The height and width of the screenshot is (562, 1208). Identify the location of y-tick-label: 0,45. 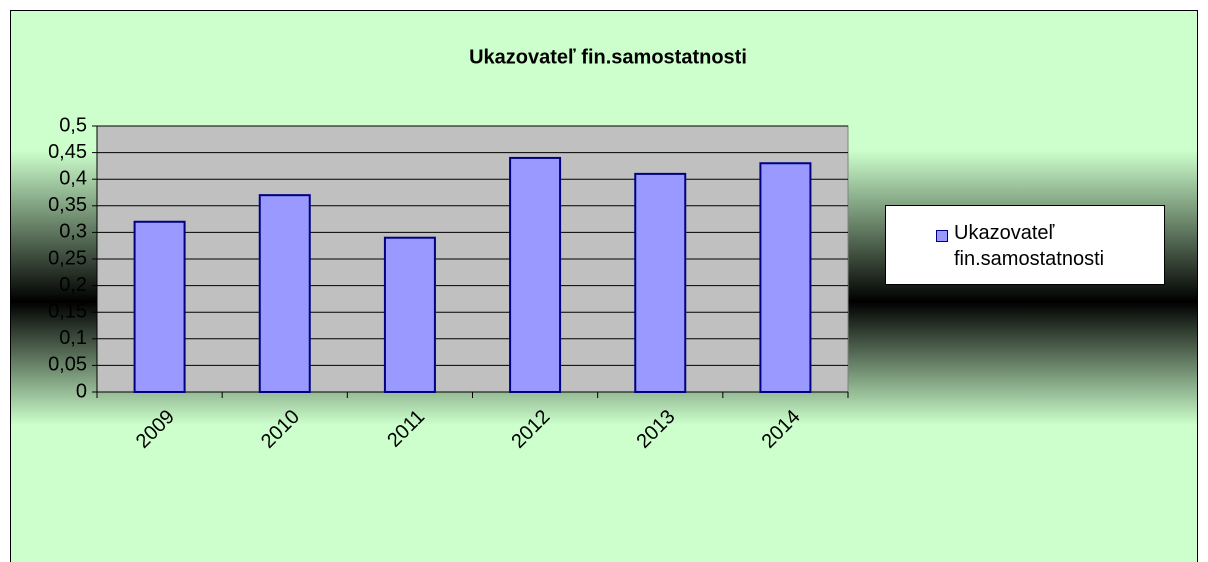
(67, 152).